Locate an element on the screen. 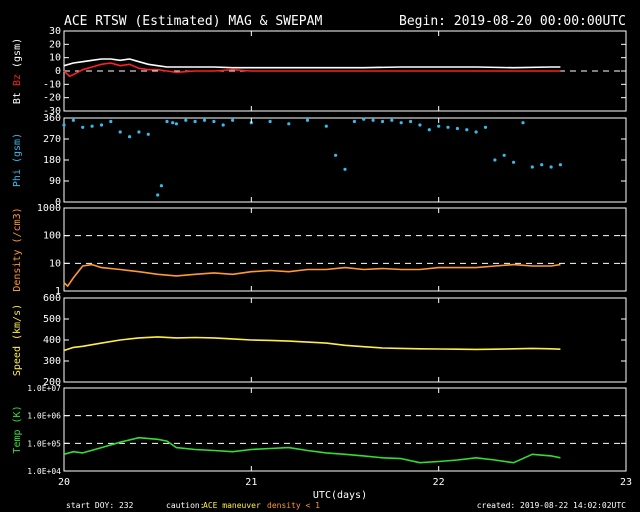 The image size is (640, 512). ylabel-part: Bz is located at coordinates (17, 80).